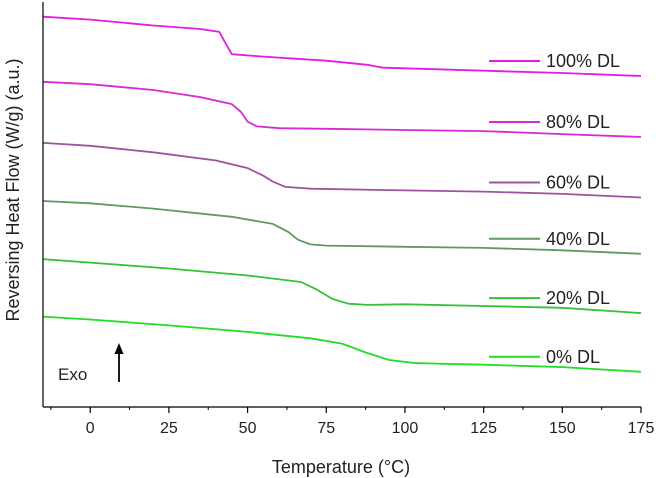 This screenshot has width=660, height=478. I want to click on x-axis-title: Temperature (°C), so click(341, 467).